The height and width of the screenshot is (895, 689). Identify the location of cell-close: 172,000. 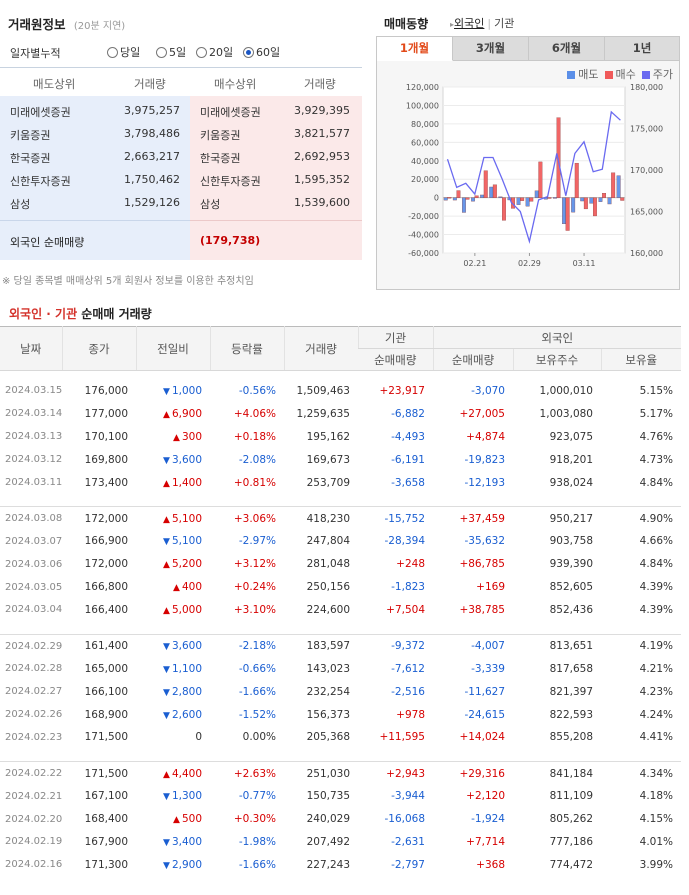
(106, 564).